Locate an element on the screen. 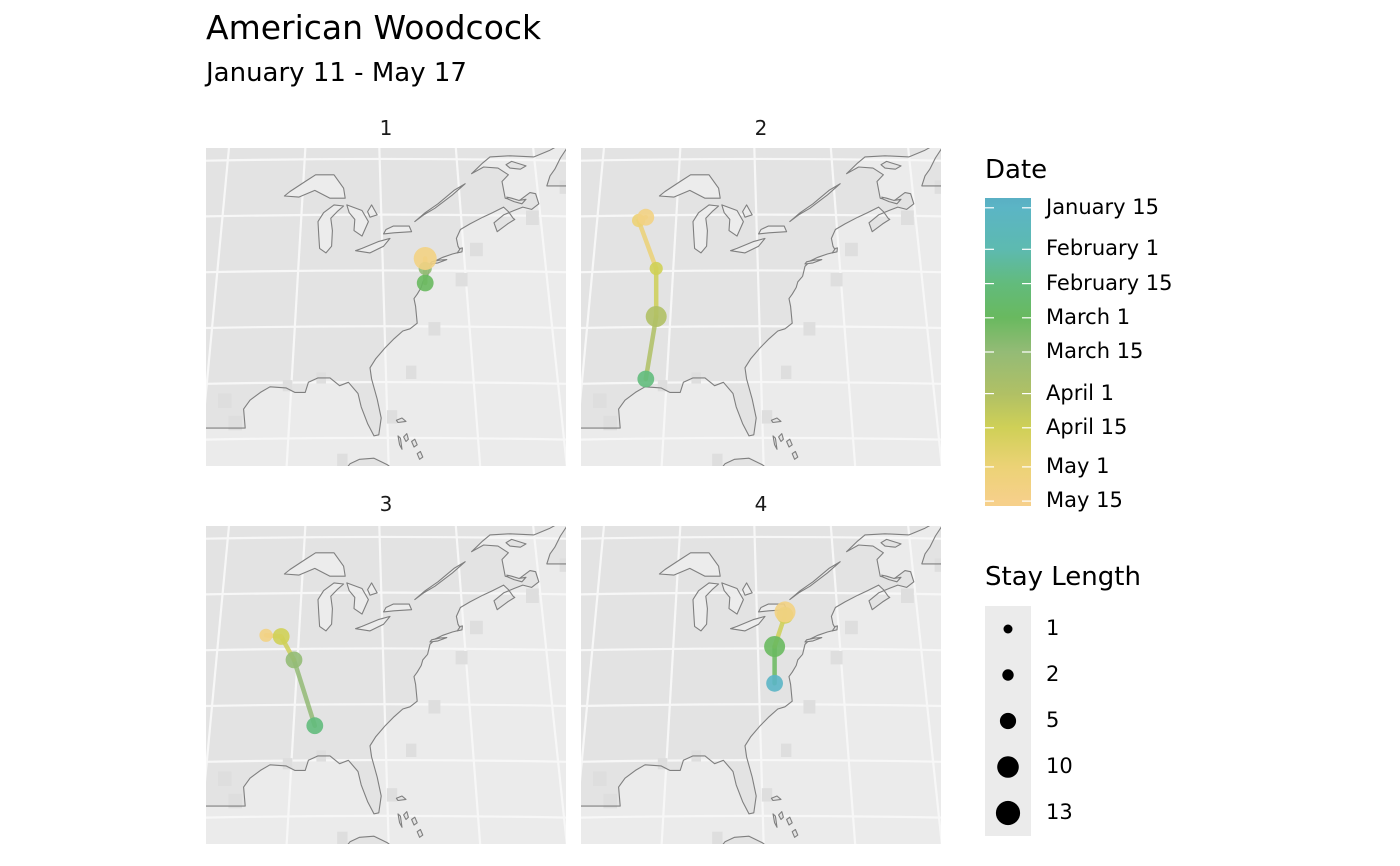  newfoundland-land is located at coordinates (931, 167).